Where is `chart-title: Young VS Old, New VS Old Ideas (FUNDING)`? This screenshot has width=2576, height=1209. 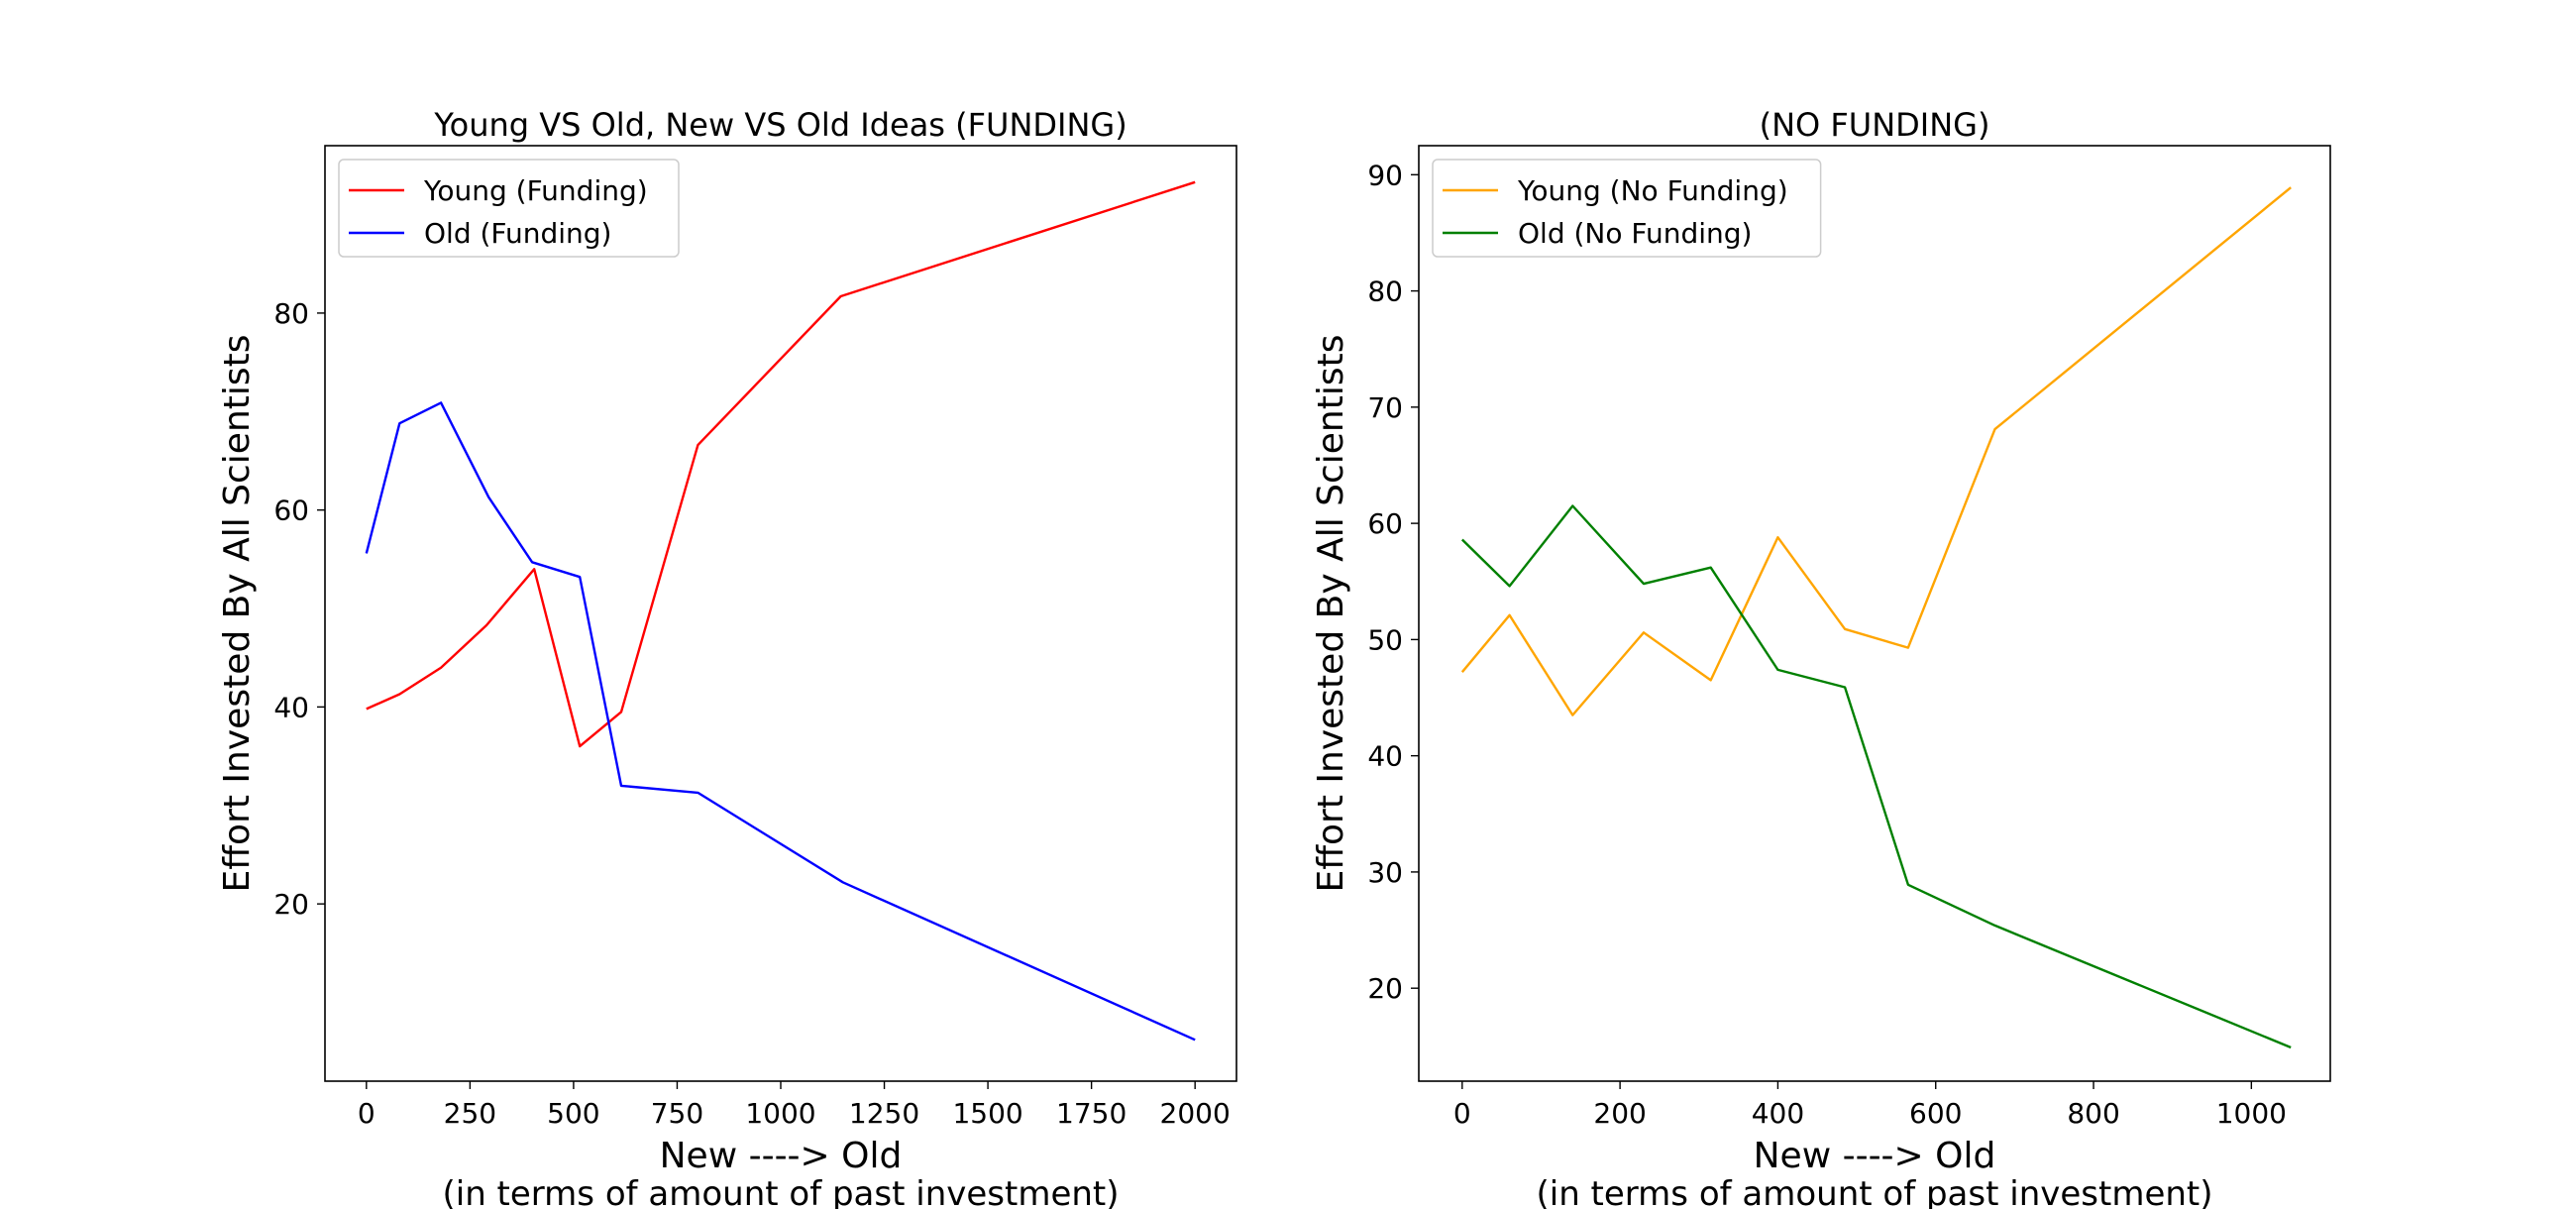 chart-title: Young VS Old, New VS Old Ideas (FUNDING) is located at coordinates (780, 125).